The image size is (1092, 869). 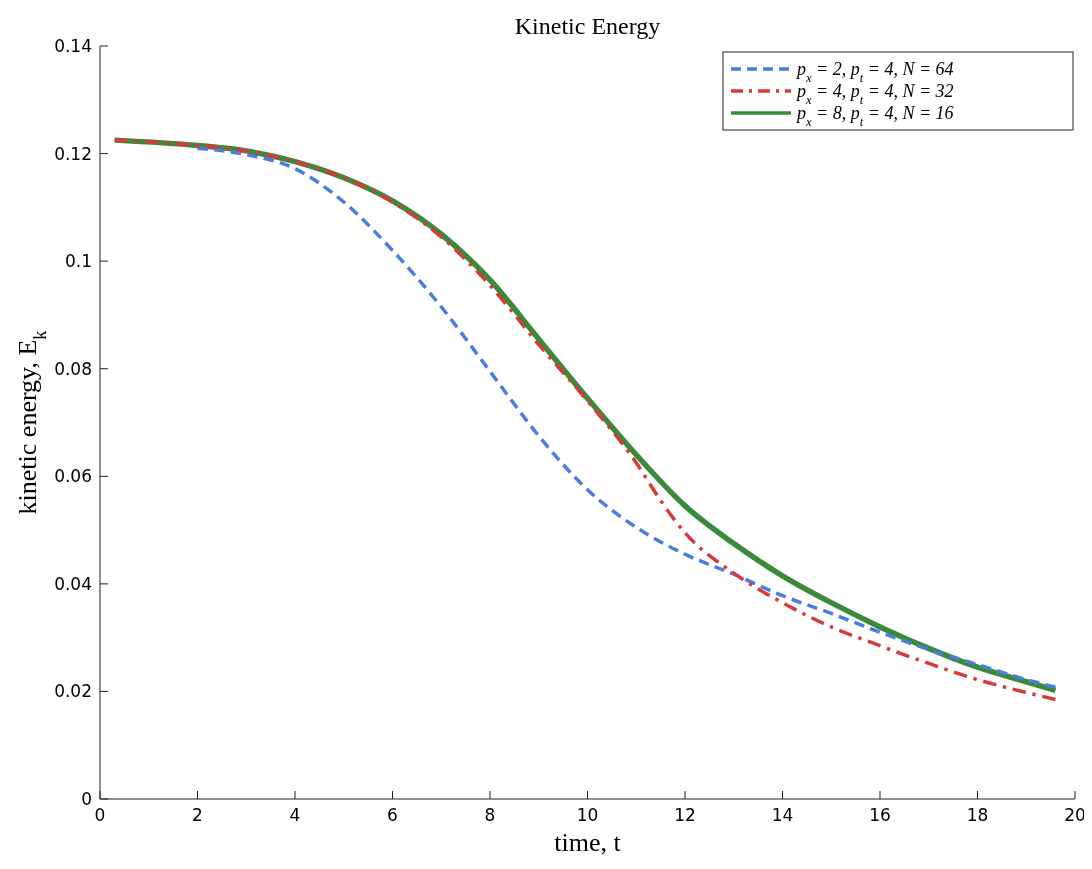 What do you see at coordinates (197, 815) in the screenshot?
I see `x-tick-label: 2` at bounding box center [197, 815].